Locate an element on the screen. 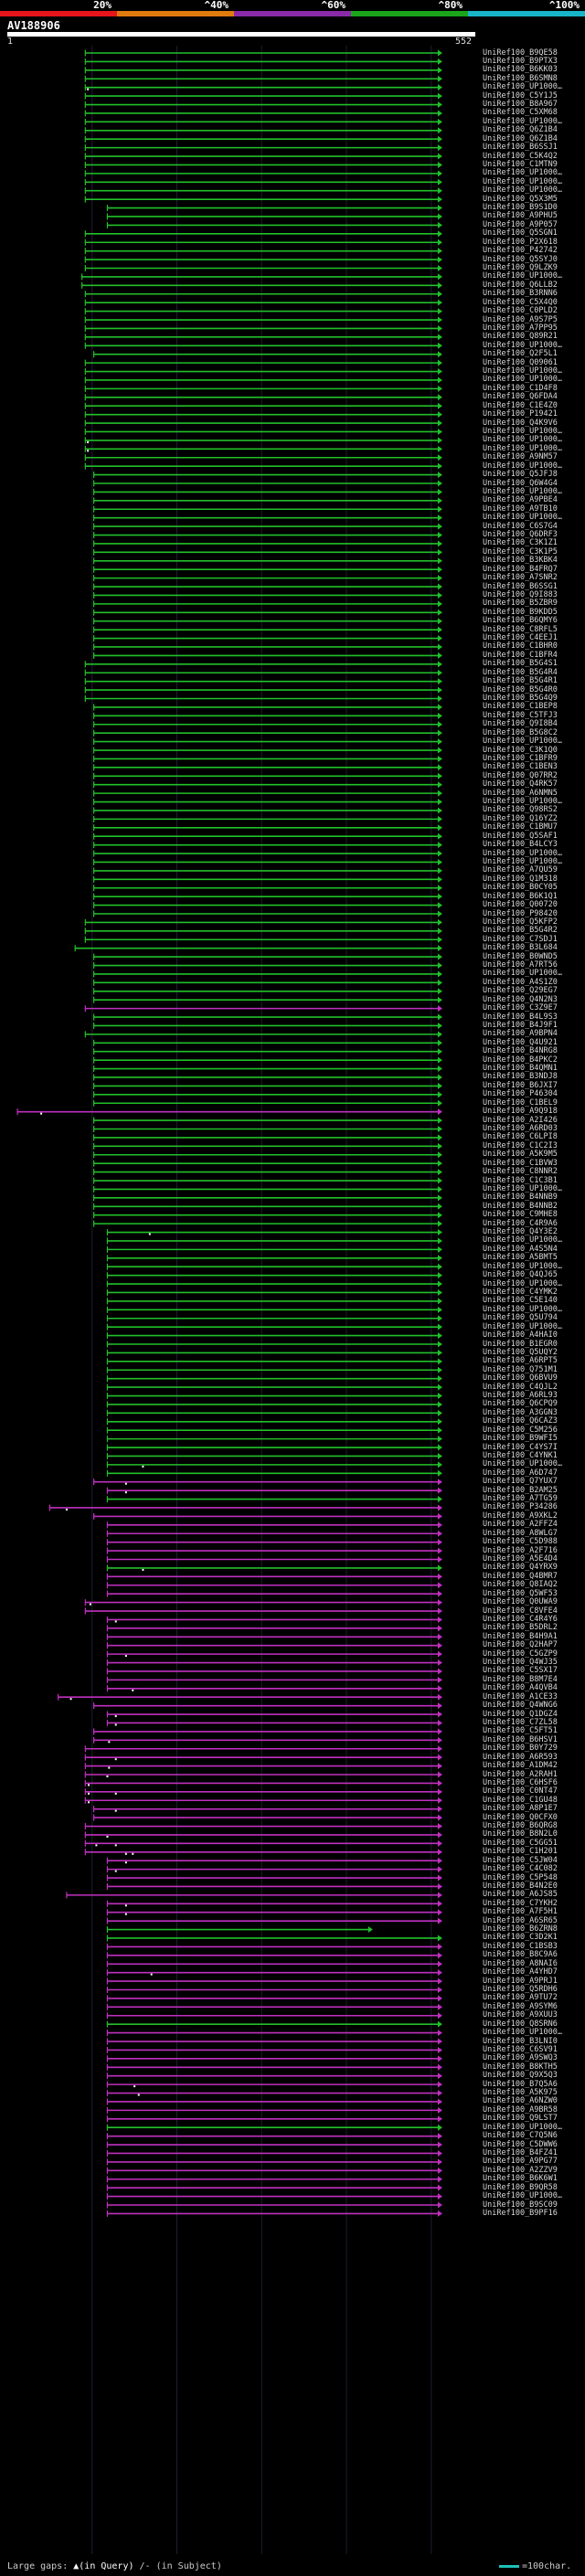 This screenshot has width=585, height=2576. hit-label: UniRef100_C4EEJ1 is located at coordinates (520, 638).